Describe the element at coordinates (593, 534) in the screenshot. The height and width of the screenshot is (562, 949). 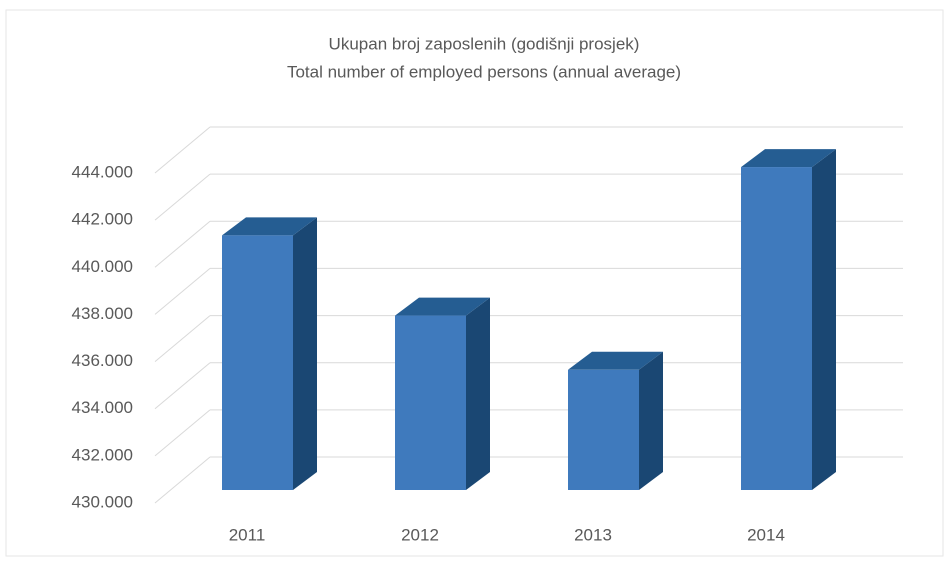
I see `x-tick-label: 2013` at that location.